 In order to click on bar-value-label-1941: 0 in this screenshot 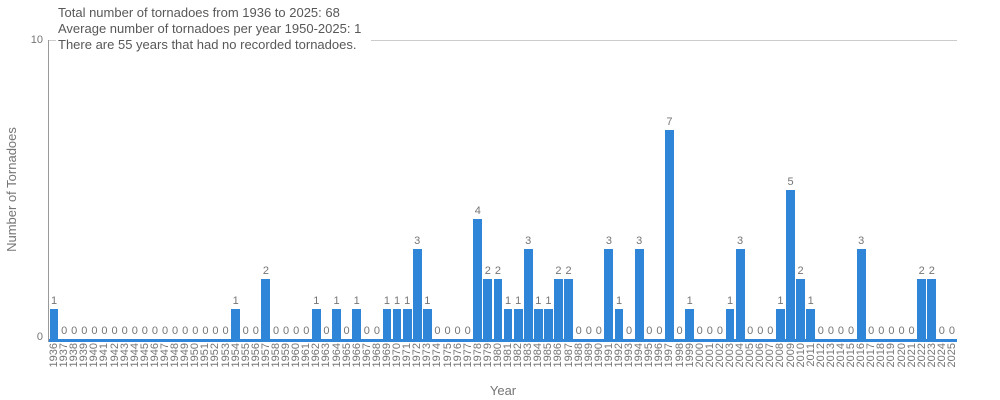, I will do `click(104, 331)`.